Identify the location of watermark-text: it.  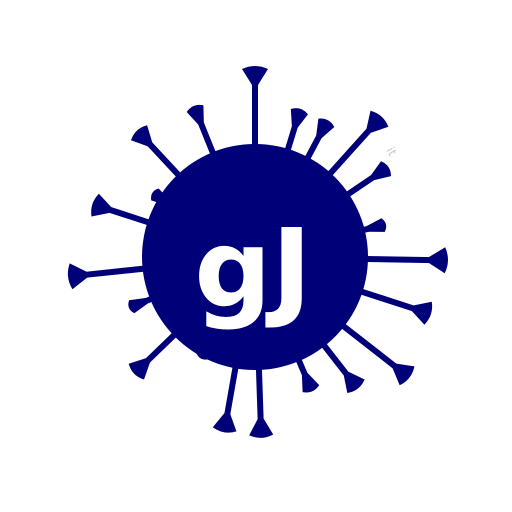
(391, 152).